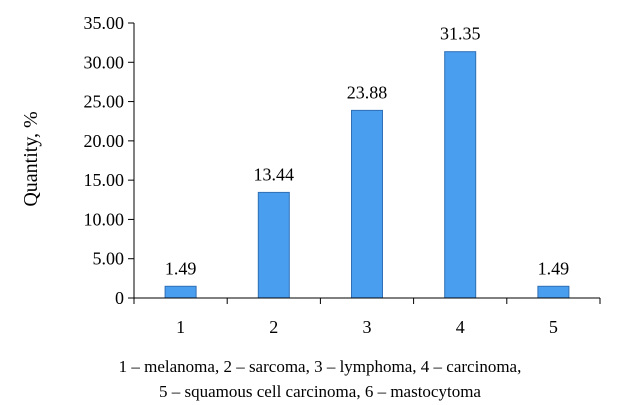 The image size is (624, 405). What do you see at coordinates (104, 102) in the screenshot?
I see `y-tick-label: 25.00` at bounding box center [104, 102].